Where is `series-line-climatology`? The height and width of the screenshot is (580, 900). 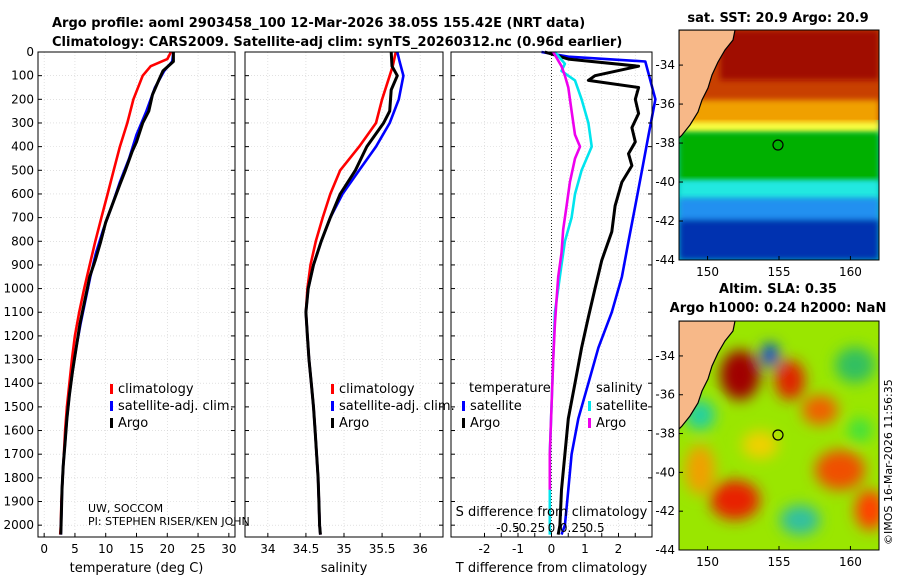
series-line-climatology is located at coordinates (115, 293).